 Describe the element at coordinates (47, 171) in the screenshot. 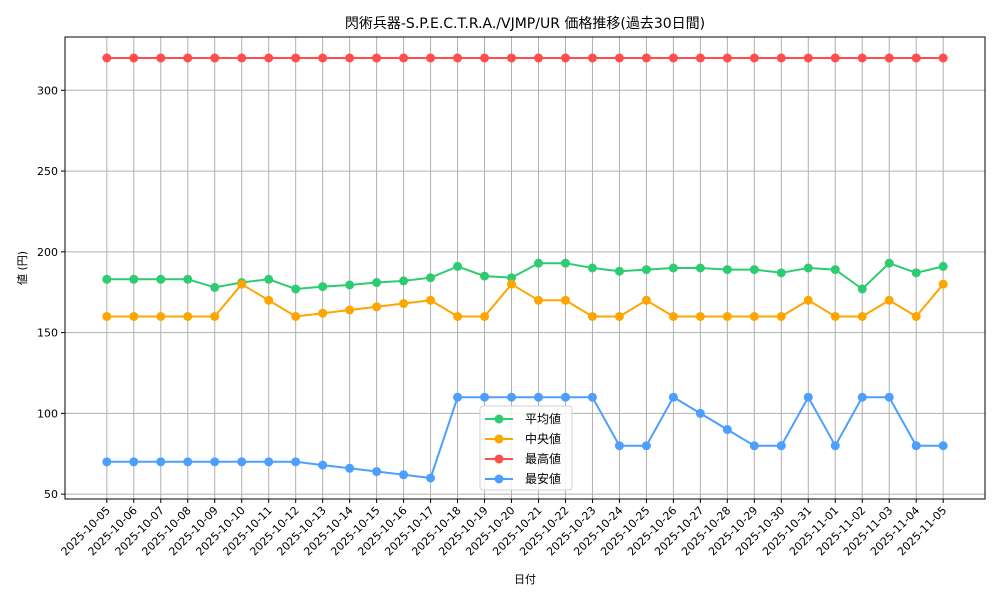

I see `y-tick-label: 250` at that location.